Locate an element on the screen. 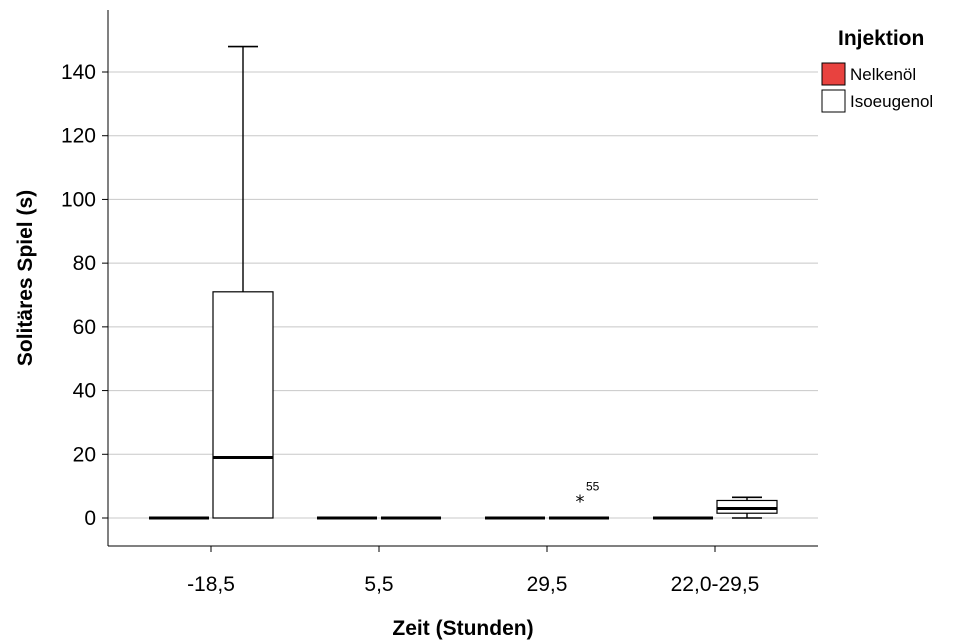 This screenshot has height=641, width=974. box-1-2: *55 is located at coordinates (579, 499).